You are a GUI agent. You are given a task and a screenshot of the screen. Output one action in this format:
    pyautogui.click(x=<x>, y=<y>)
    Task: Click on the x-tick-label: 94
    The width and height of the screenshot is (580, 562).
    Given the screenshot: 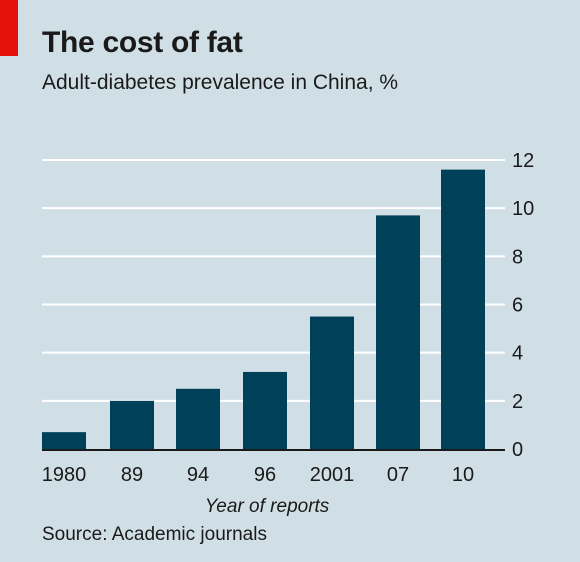 What is the action you would take?
    pyautogui.click(x=198, y=475)
    